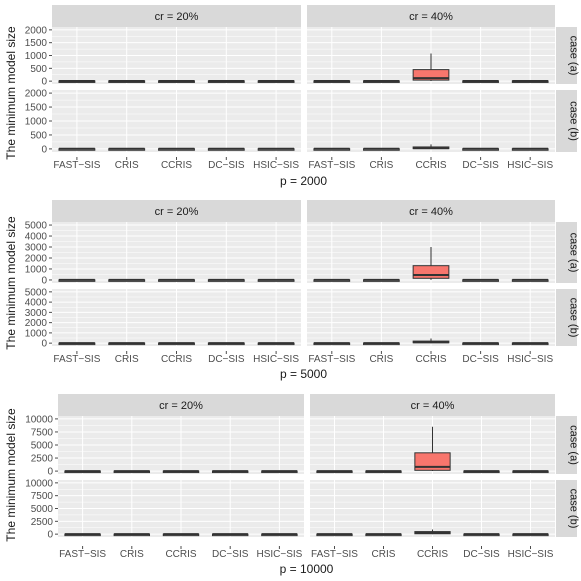  Describe the element at coordinates (303, 181) in the screenshot. I see `x-axis-title: p = 2000` at that location.